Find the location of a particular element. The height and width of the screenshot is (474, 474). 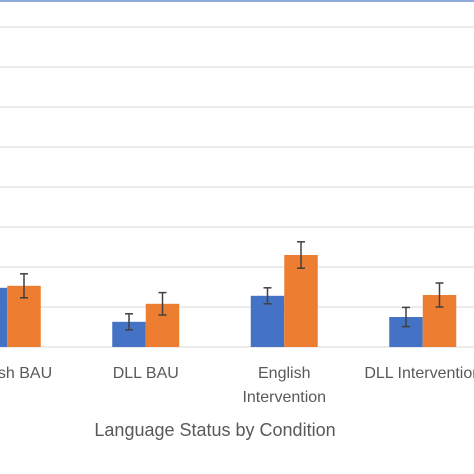

x-tick-label: DLL BAU is located at coordinates (145, 373).